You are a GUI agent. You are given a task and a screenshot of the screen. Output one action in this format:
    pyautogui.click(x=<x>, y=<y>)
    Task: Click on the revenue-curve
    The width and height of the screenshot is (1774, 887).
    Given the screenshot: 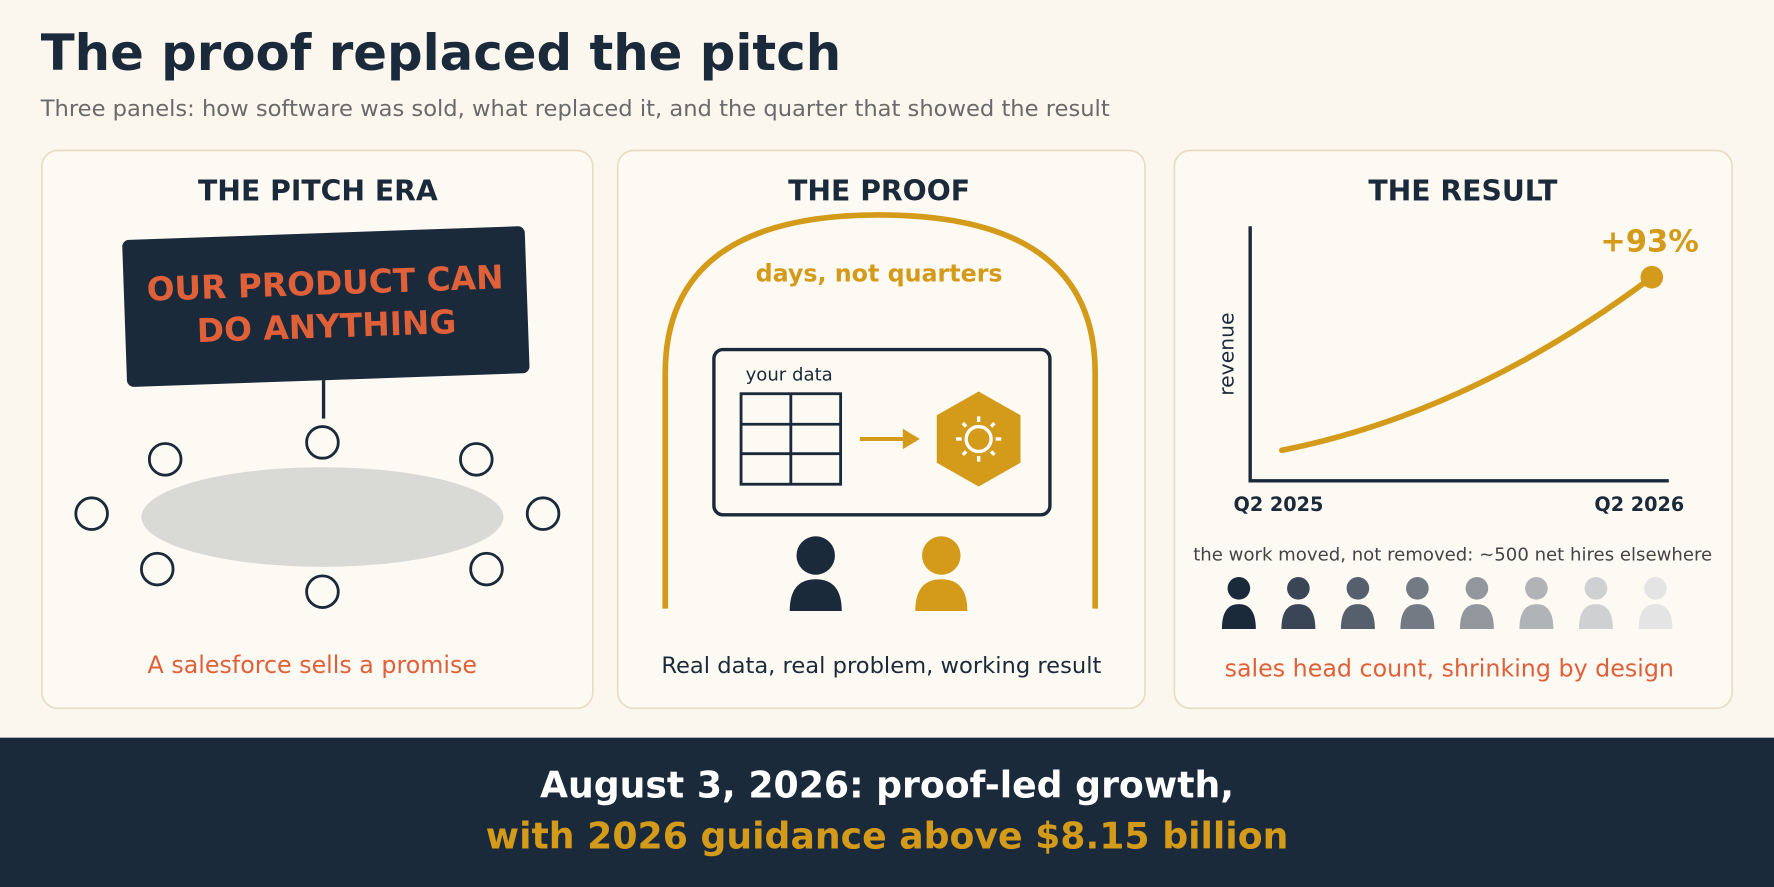 What is the action you would take?
    pyautogui.click(x=1467, y=364)
    